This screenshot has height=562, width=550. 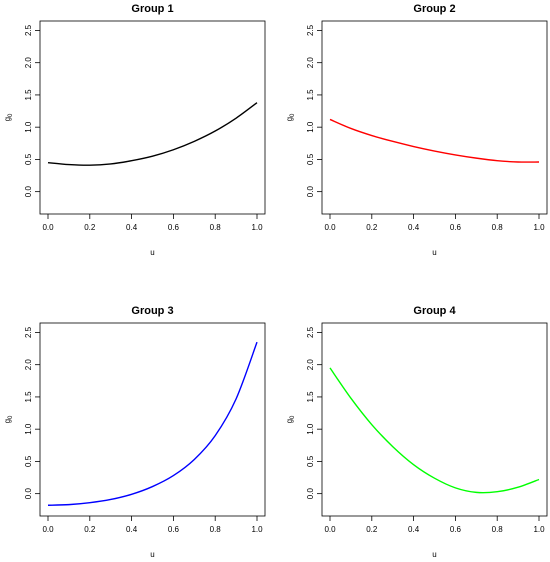 What do you see at coordinates (152, 9) in the screenshot?
I see `panel-title: Group 1` at bounding box center [152, 9].